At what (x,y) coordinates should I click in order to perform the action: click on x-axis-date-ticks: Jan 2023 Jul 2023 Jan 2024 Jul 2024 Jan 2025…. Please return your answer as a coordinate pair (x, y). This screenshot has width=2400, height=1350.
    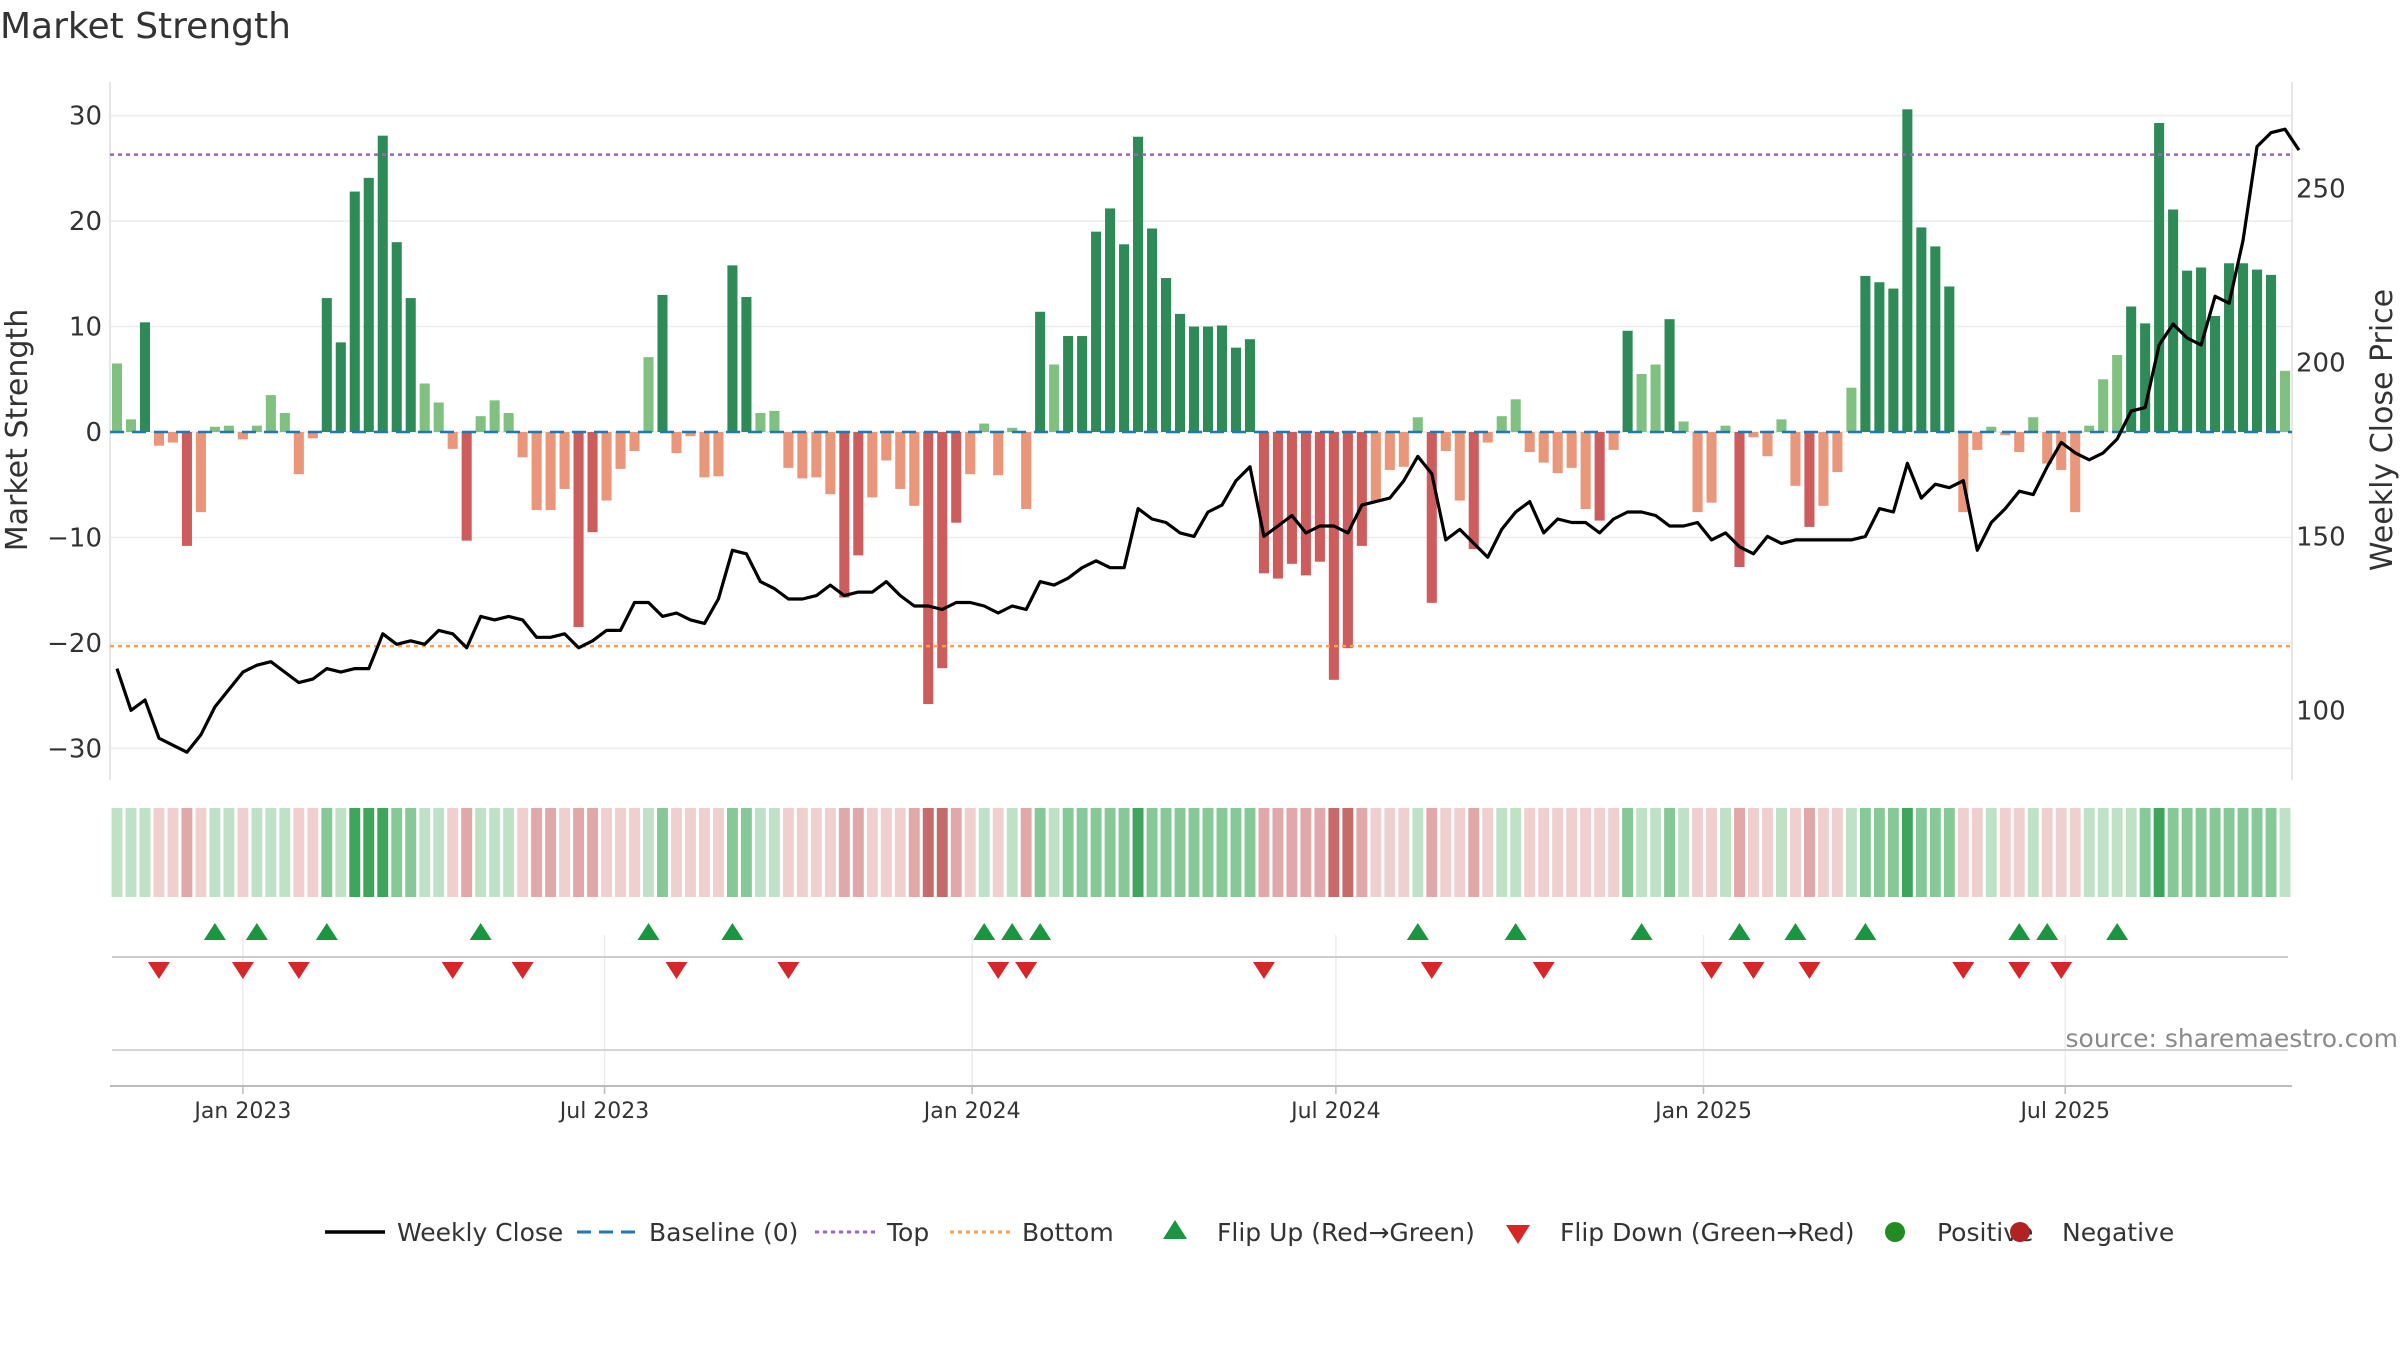
    Looking at the image, I should click on (1151, 1105).